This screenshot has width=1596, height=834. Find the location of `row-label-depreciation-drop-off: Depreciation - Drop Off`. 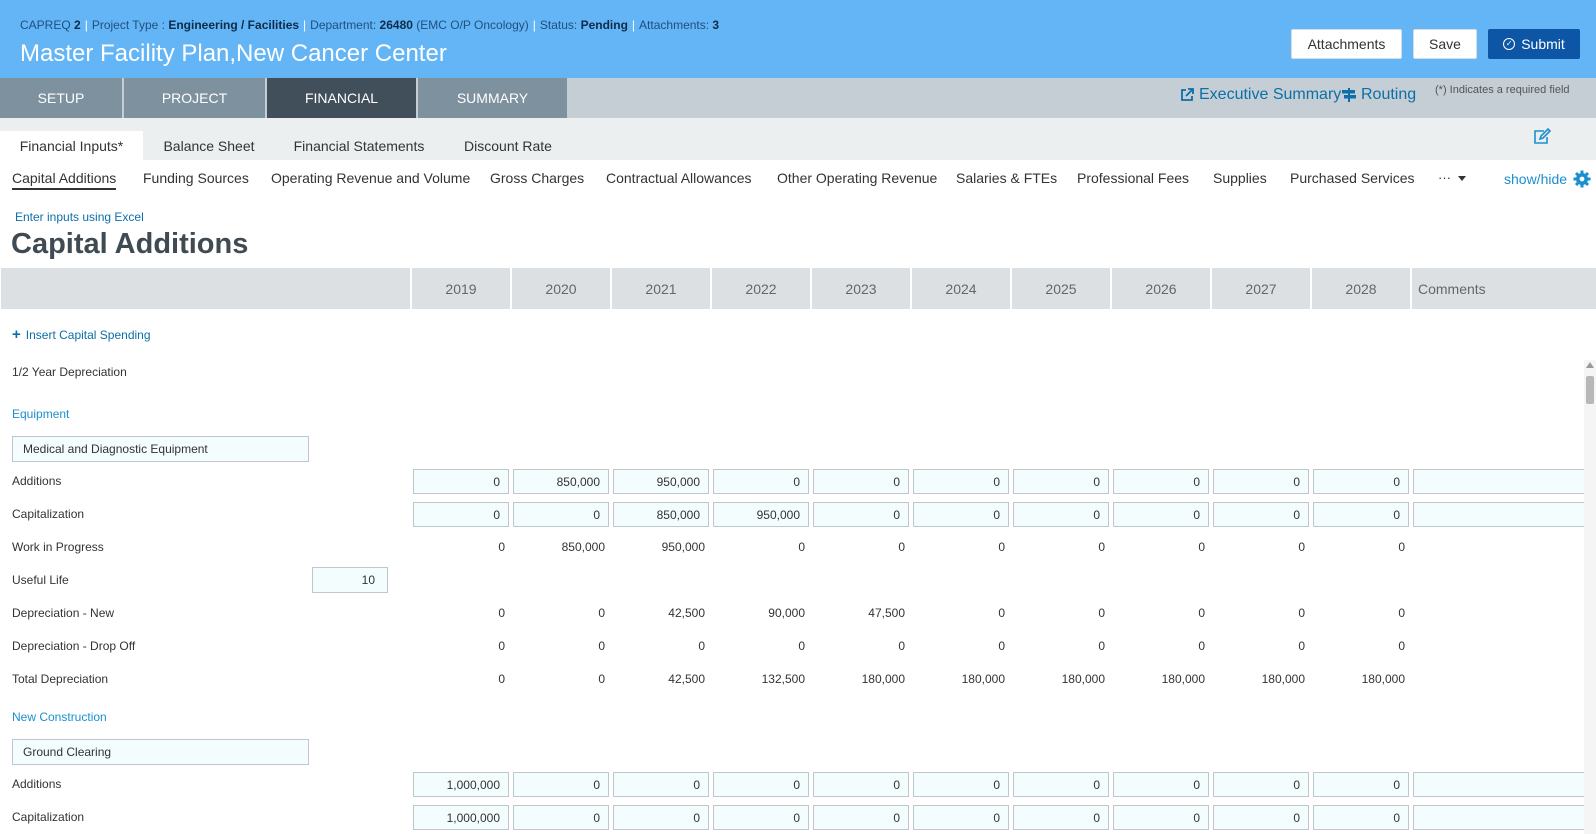

row-label-depreciation-drop-off: Depreciation - Drop Off is located at coordinates (74, 646).